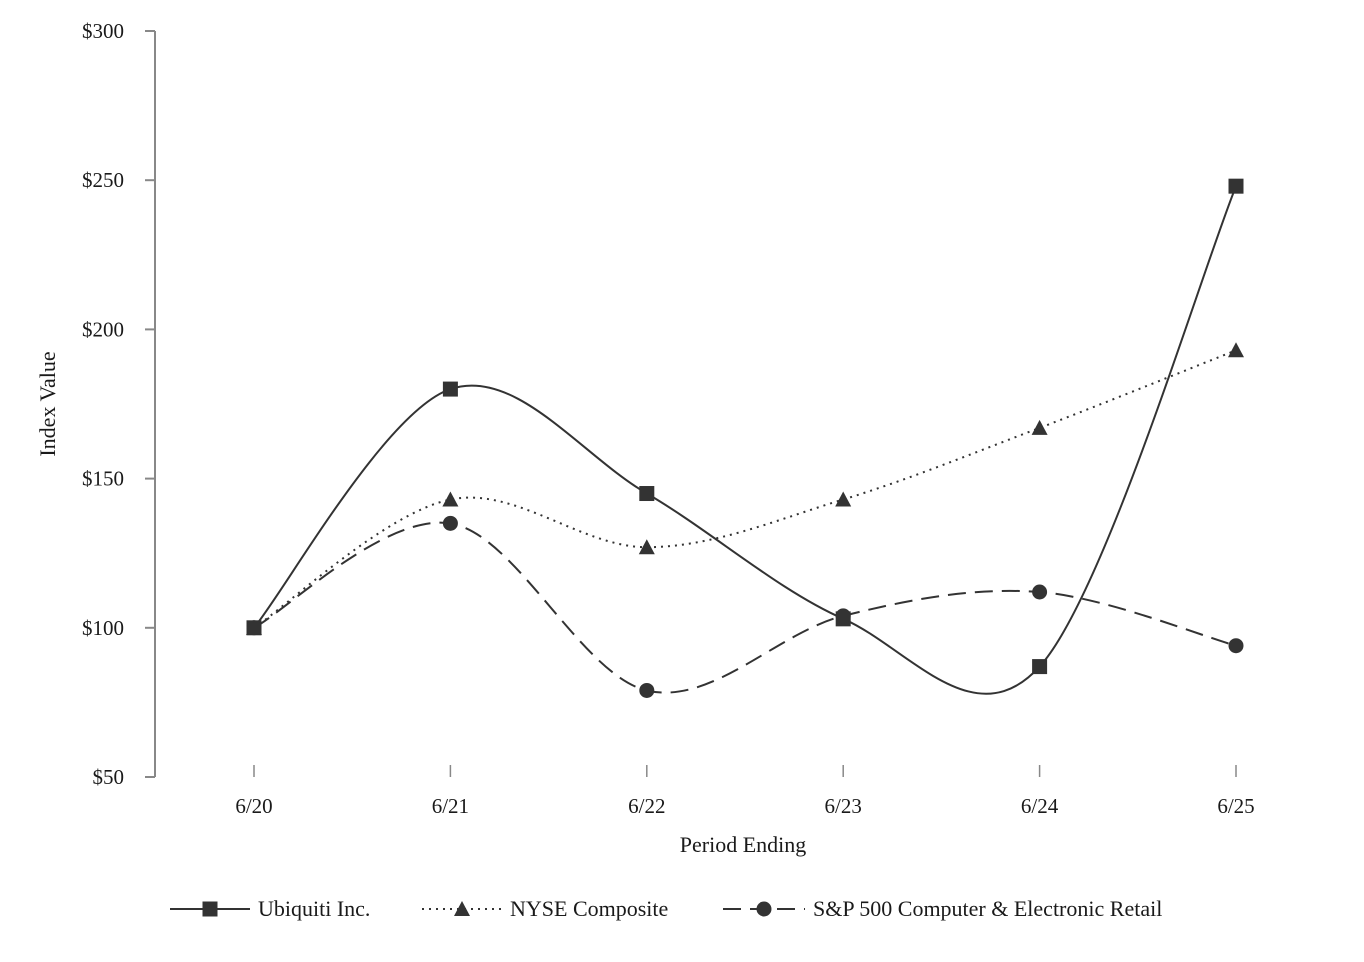  Describe the element at coordinates (103, 628) in the screenshot. I see `y-tick-label: $100` at that location.